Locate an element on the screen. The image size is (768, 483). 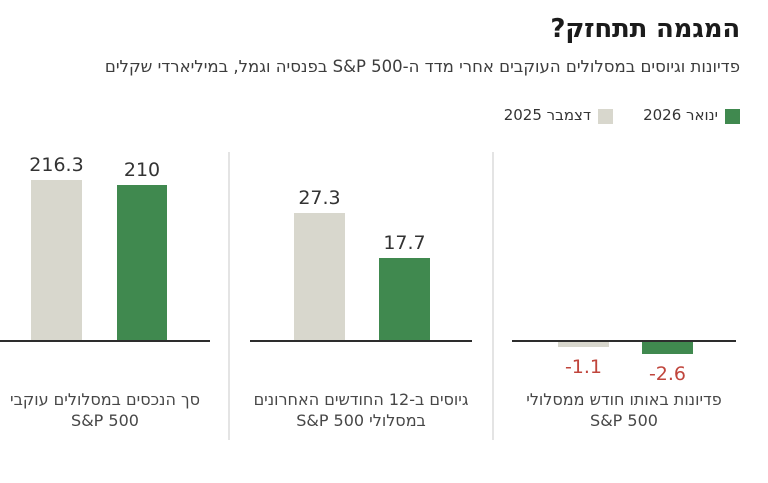
legend-item-dec-2025: דצמבר 2025 is located at coordinates (558, 115).